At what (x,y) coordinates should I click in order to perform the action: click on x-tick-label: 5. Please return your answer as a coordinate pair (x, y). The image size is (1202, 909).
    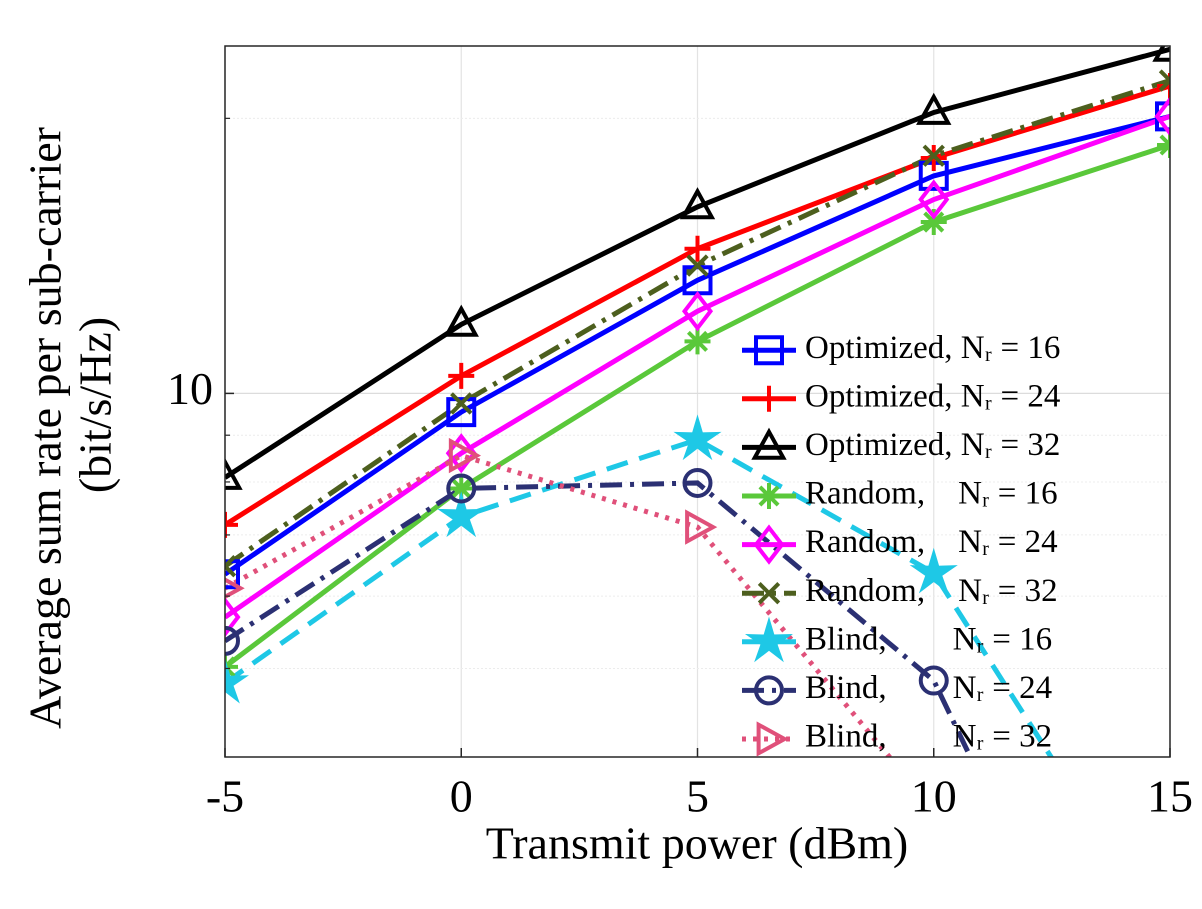
    Looking at the image, I should click on (697, 796).